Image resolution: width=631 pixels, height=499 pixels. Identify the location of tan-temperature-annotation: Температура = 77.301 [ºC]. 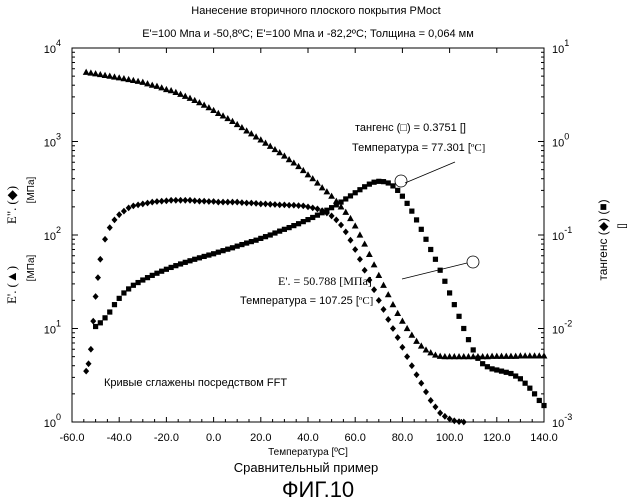
(418, 148).